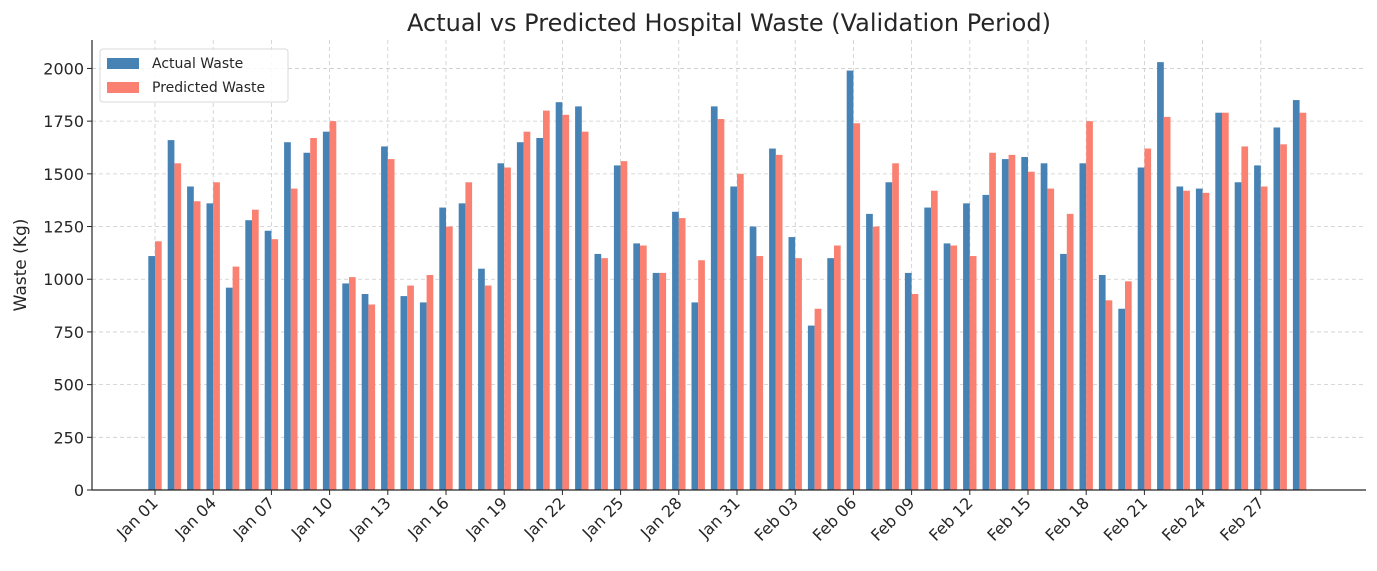  Describe the element at coordinates (63, 68) in the screenshot. I see `y-tick-label: 2000` at that location.